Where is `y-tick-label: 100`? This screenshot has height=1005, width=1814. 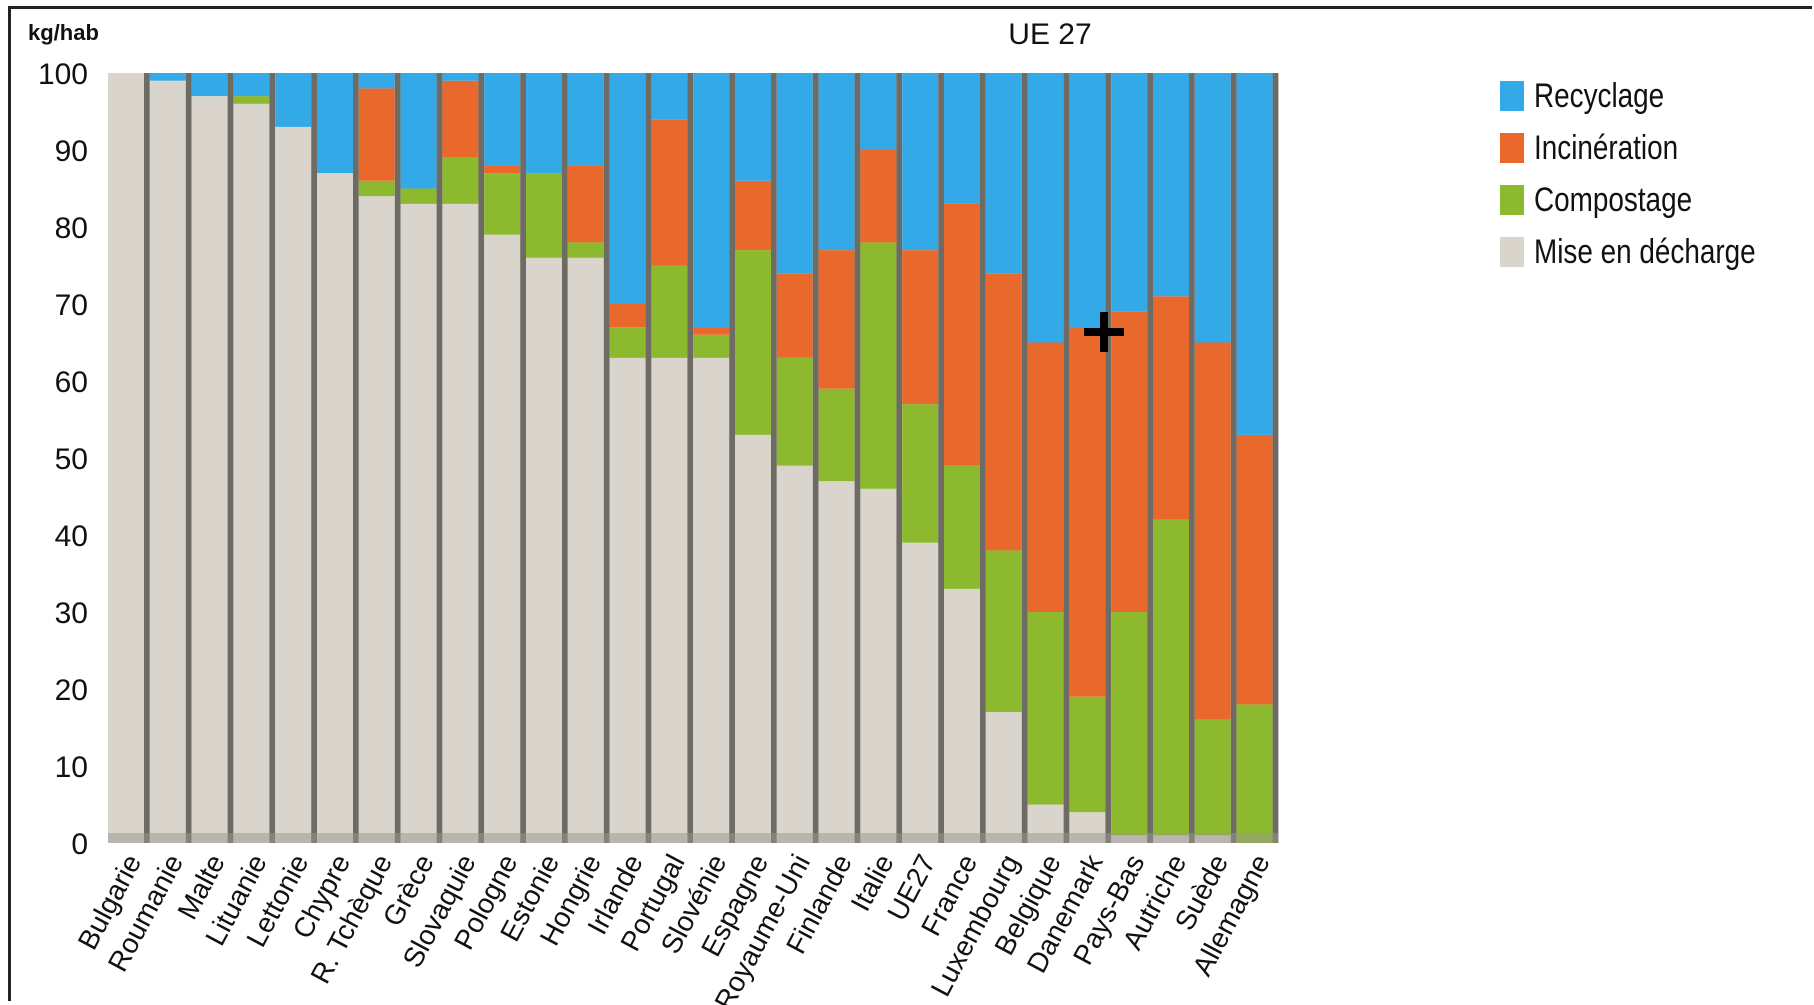 y-tick-label: 100 is located at coordinates (63, 74).